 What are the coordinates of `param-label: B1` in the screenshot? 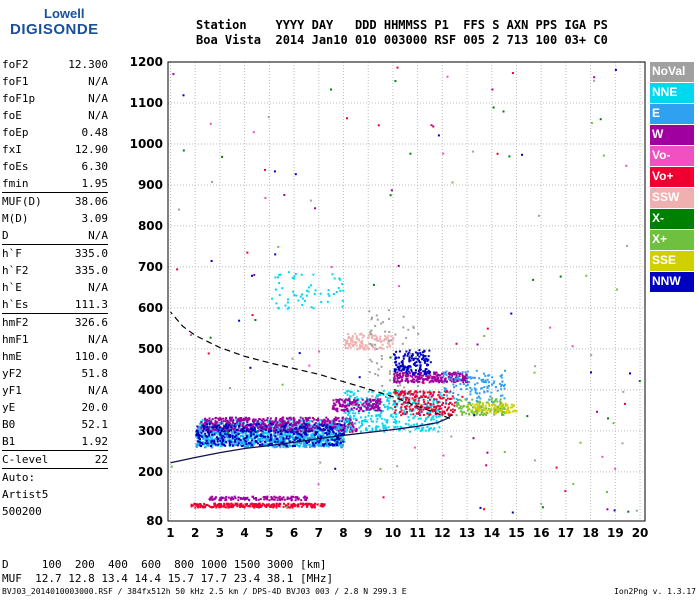 It's located at (9, 441).